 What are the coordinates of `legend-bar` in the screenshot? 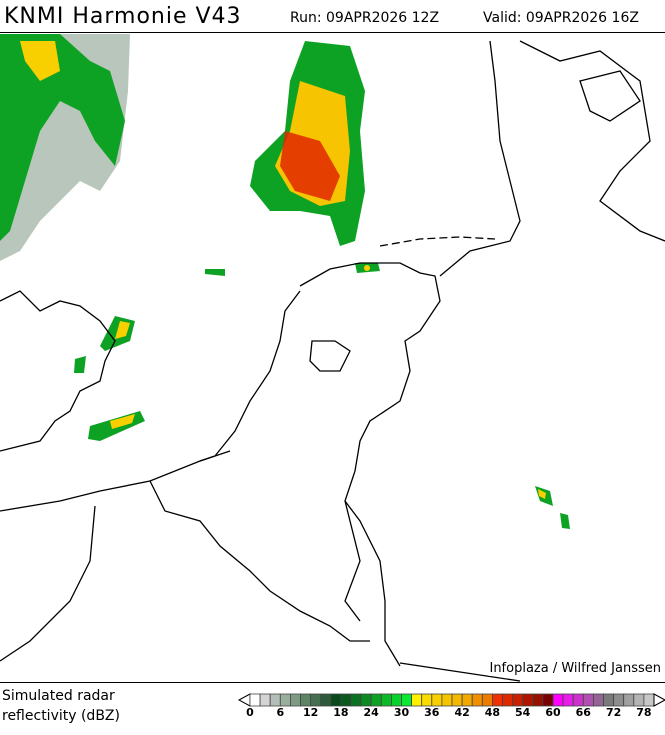 It's located at (451, 700).